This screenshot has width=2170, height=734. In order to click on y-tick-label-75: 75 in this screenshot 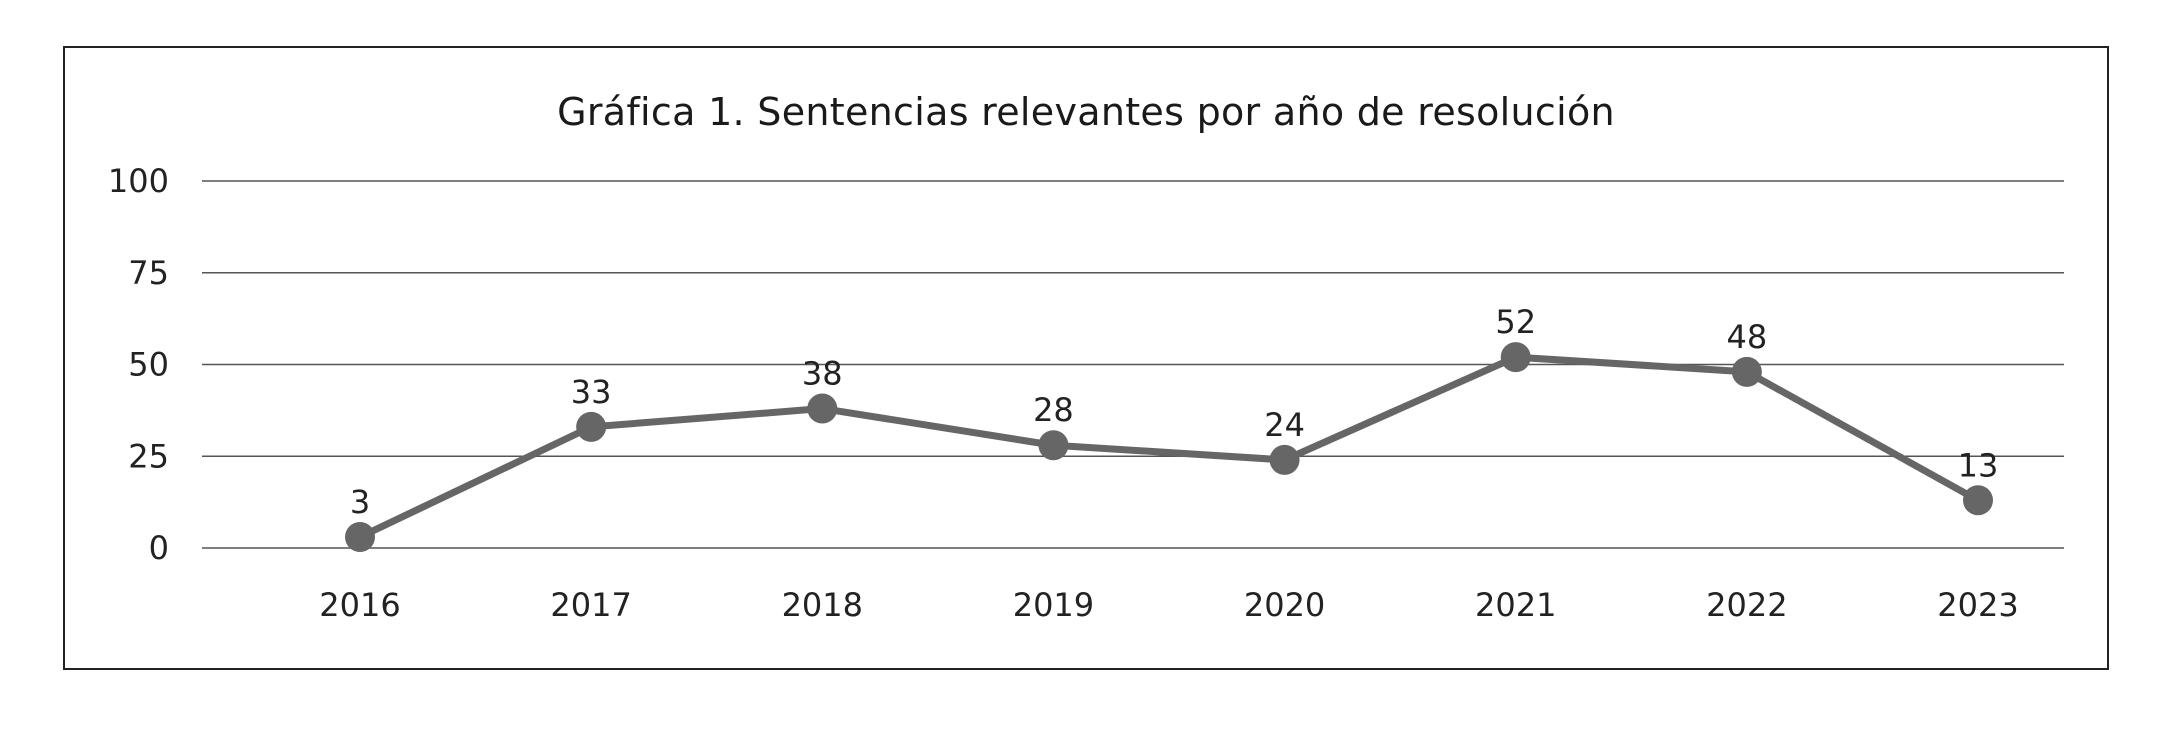, I will do `click(148, 273)`.